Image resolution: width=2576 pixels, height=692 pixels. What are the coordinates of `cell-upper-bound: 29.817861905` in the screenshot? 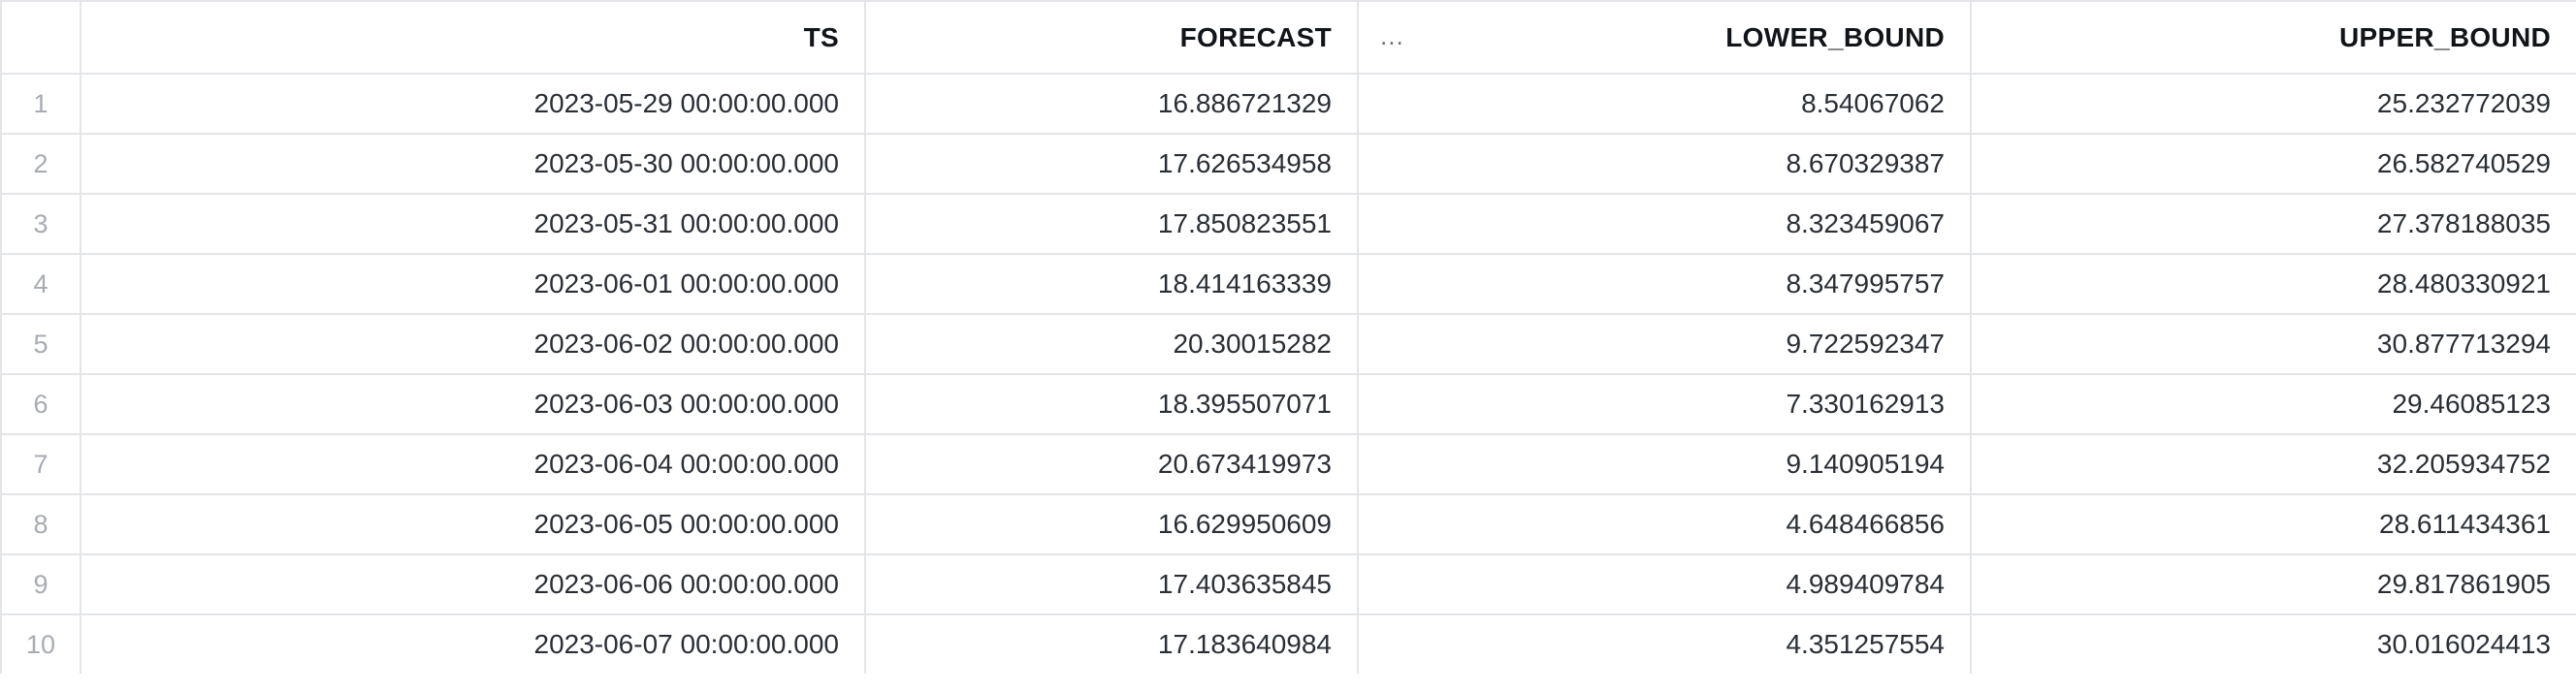 It's located at (2273, 584).